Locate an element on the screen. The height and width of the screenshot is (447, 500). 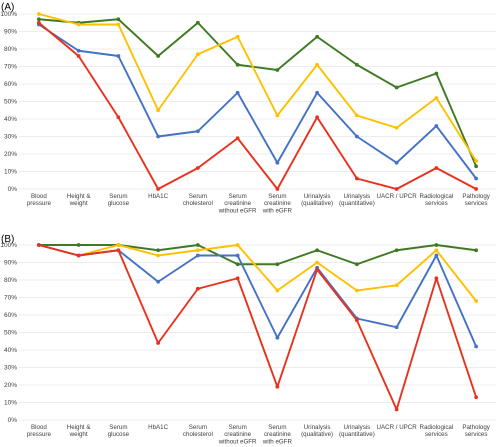
y-tick-label: 10% is located at coordinates (10, 403).